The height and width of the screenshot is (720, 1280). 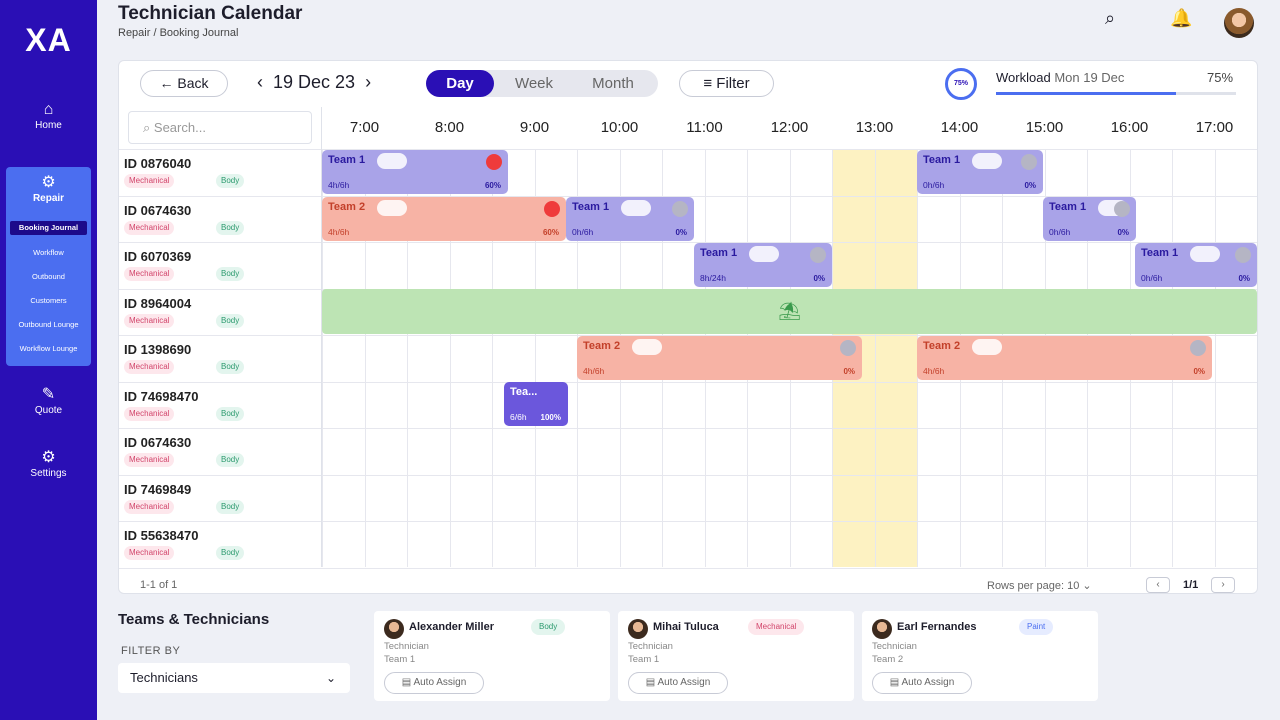 I want to click on nav-quote: ✎ Quote, so click(x=48, y=400).